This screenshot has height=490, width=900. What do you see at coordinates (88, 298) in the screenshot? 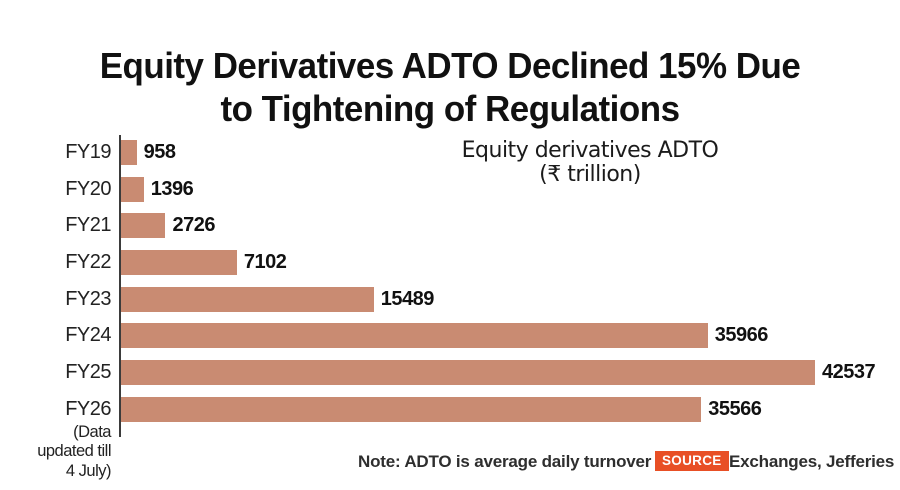
I see `category-label: FY23` at bounding box center [88, 298].